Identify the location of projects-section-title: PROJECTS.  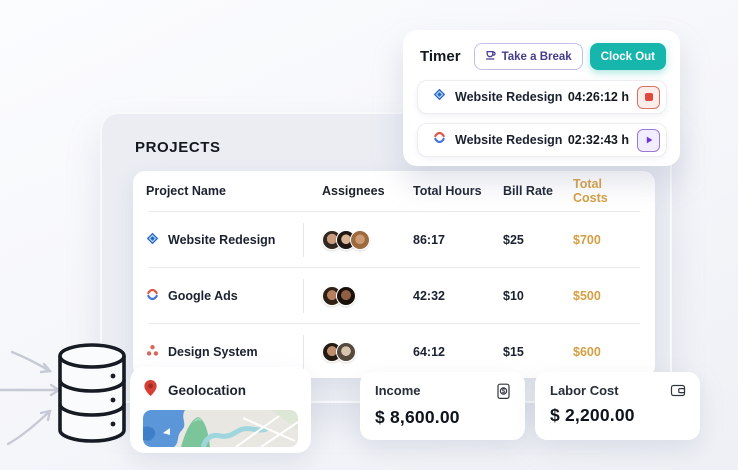
(178, 147).